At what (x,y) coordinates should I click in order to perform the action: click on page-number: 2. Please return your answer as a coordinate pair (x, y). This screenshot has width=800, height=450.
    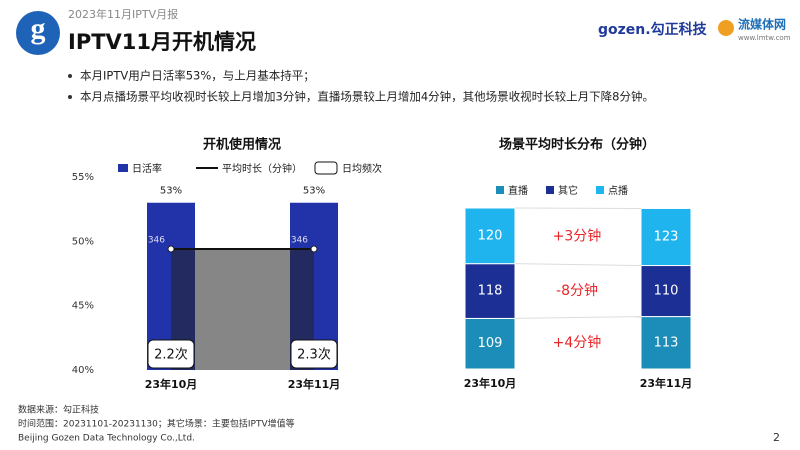
    Looking at the image, I should click on (776, 437).